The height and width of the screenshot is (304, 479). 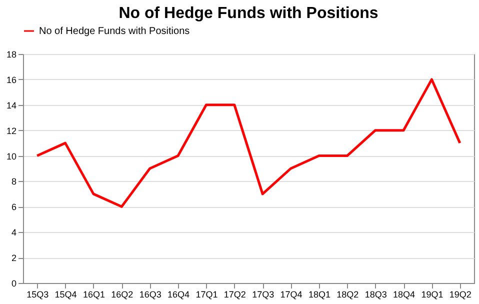 I want to click on x-tick-label: 19Q2, so click(x=460, y=295).